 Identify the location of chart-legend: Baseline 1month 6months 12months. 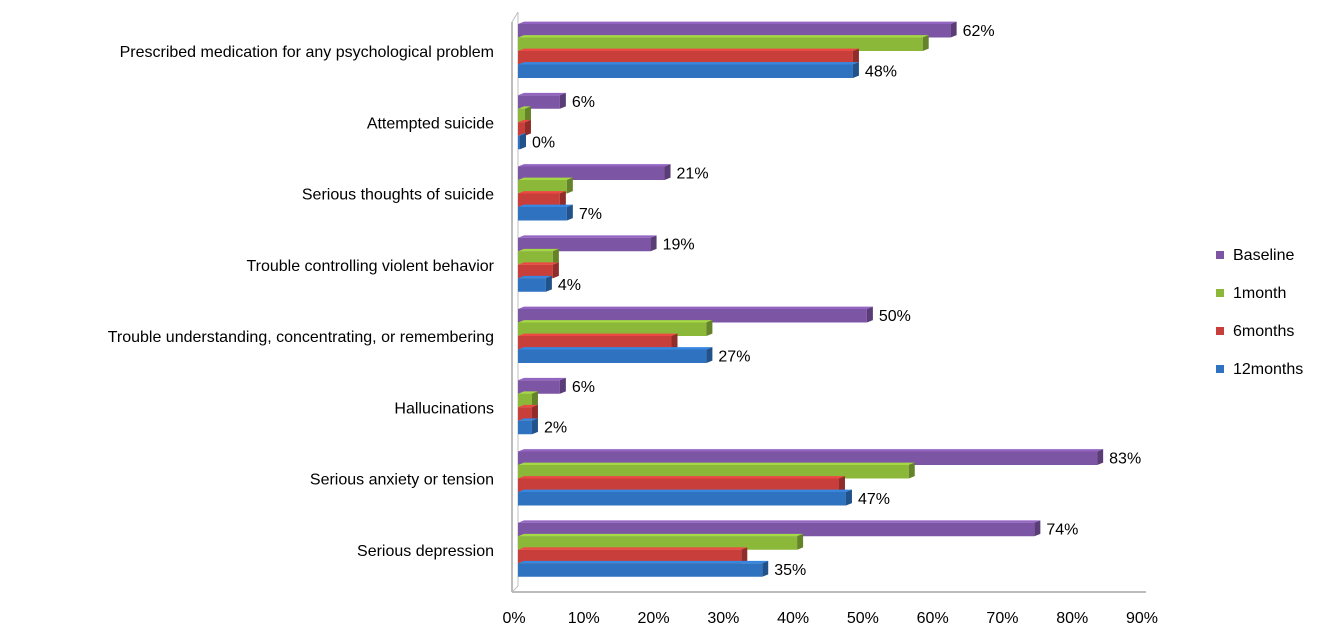
(1259, 312).